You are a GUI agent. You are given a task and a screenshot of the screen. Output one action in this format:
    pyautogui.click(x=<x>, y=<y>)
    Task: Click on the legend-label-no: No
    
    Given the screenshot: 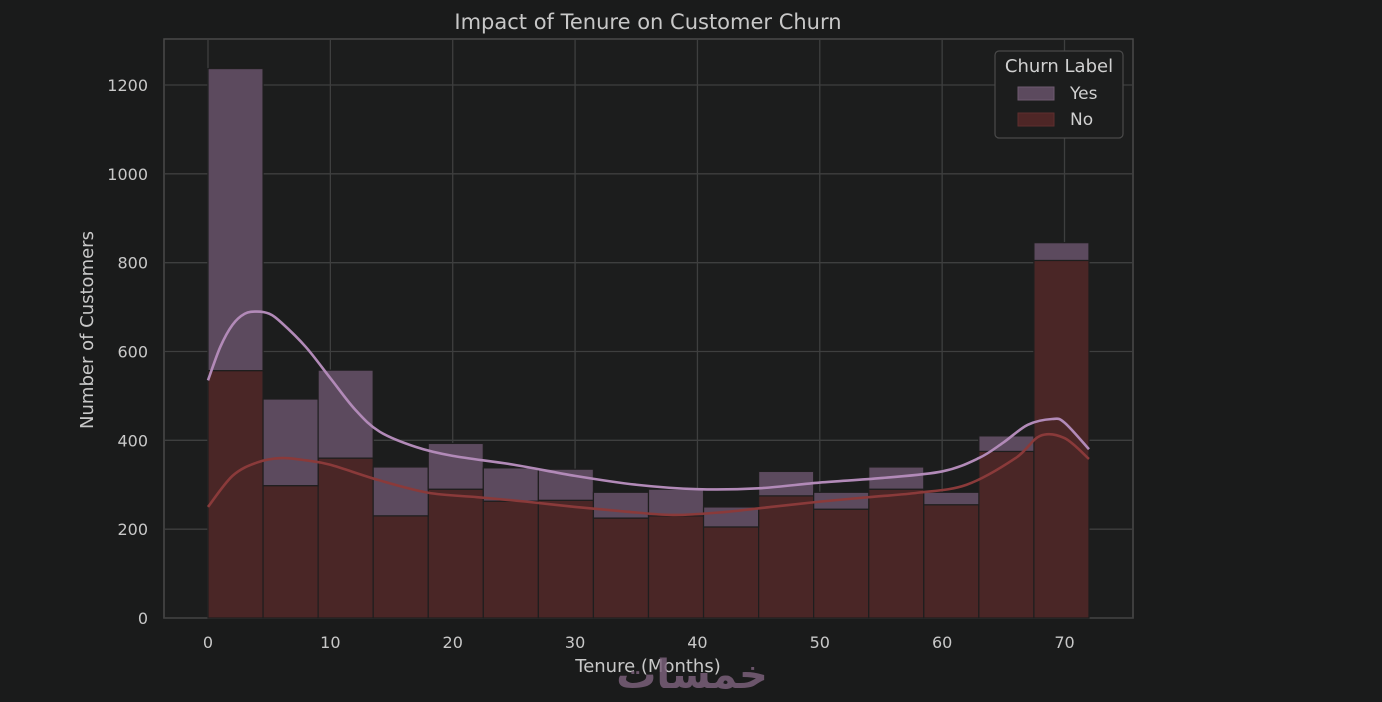 What is the action you would take?
    pyautogui.click(x=1081, y=120)
    